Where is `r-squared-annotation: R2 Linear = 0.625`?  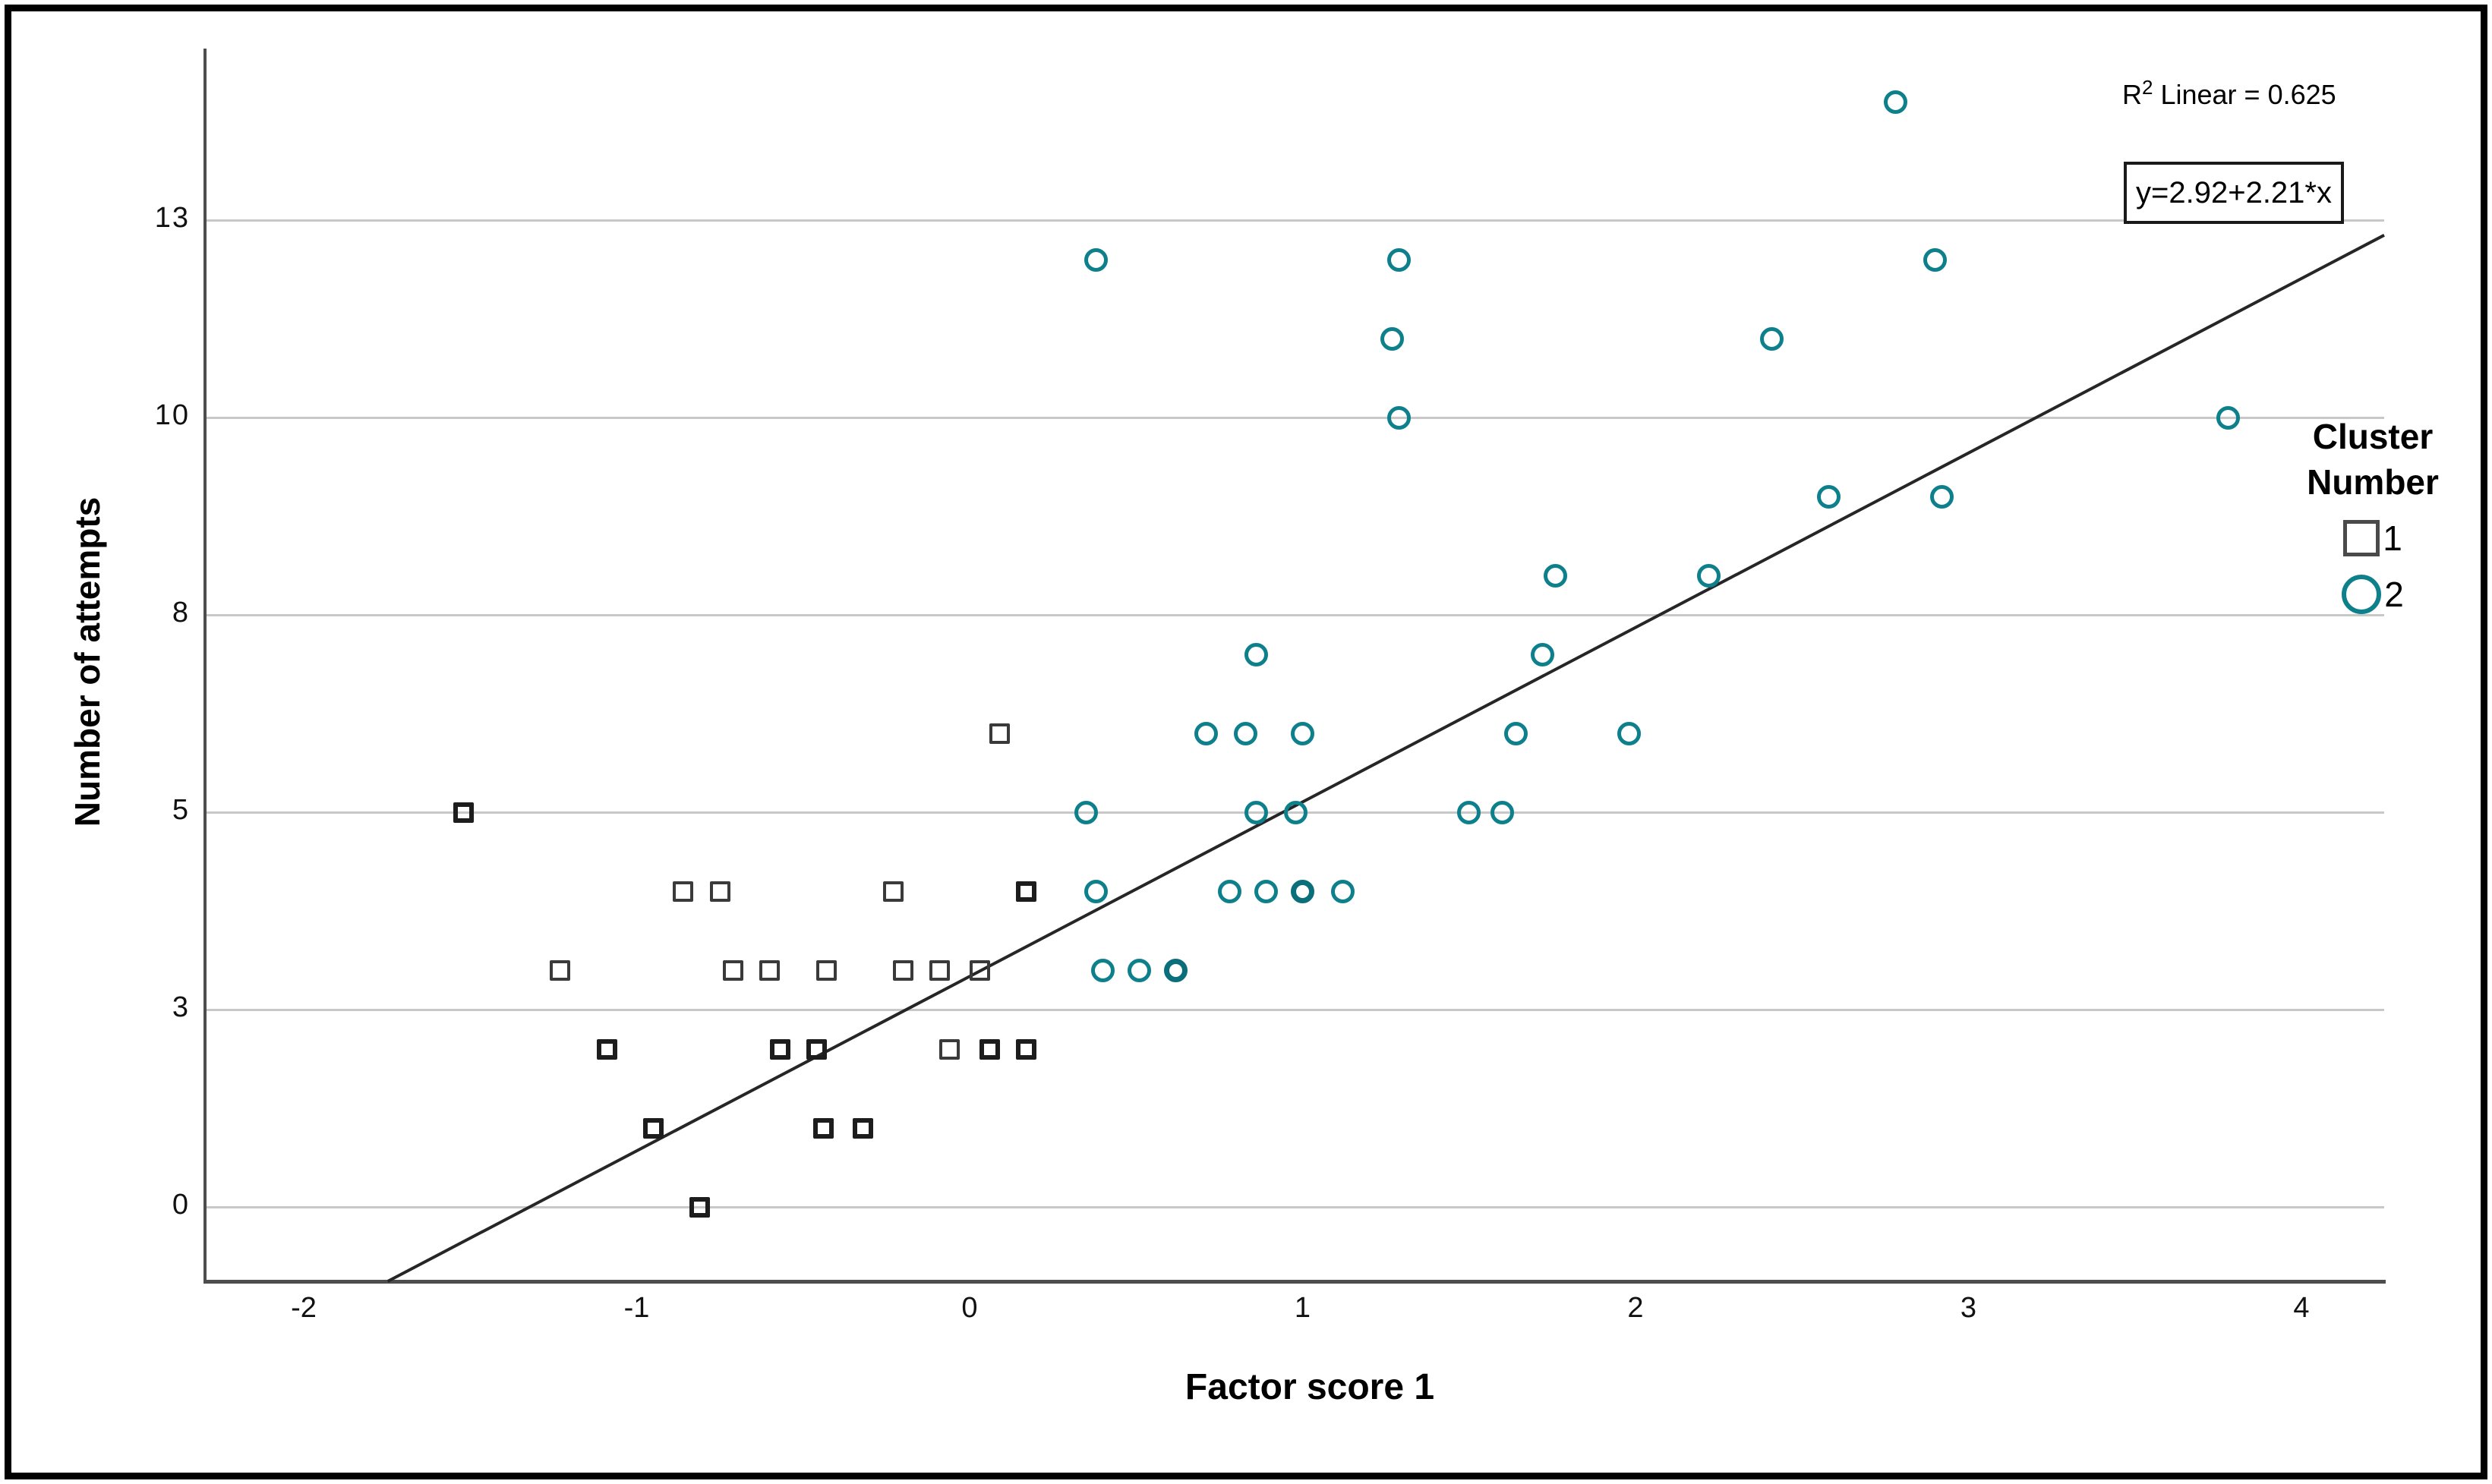 r-squared-annotation: R2 Linear = 0.625 is located at coordinates (2229, 93).